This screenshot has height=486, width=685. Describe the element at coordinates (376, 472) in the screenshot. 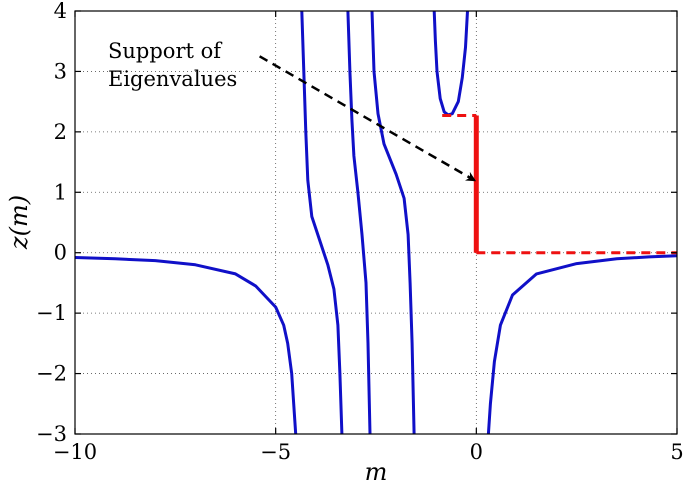

I see `x-axis-label: m` at that location.